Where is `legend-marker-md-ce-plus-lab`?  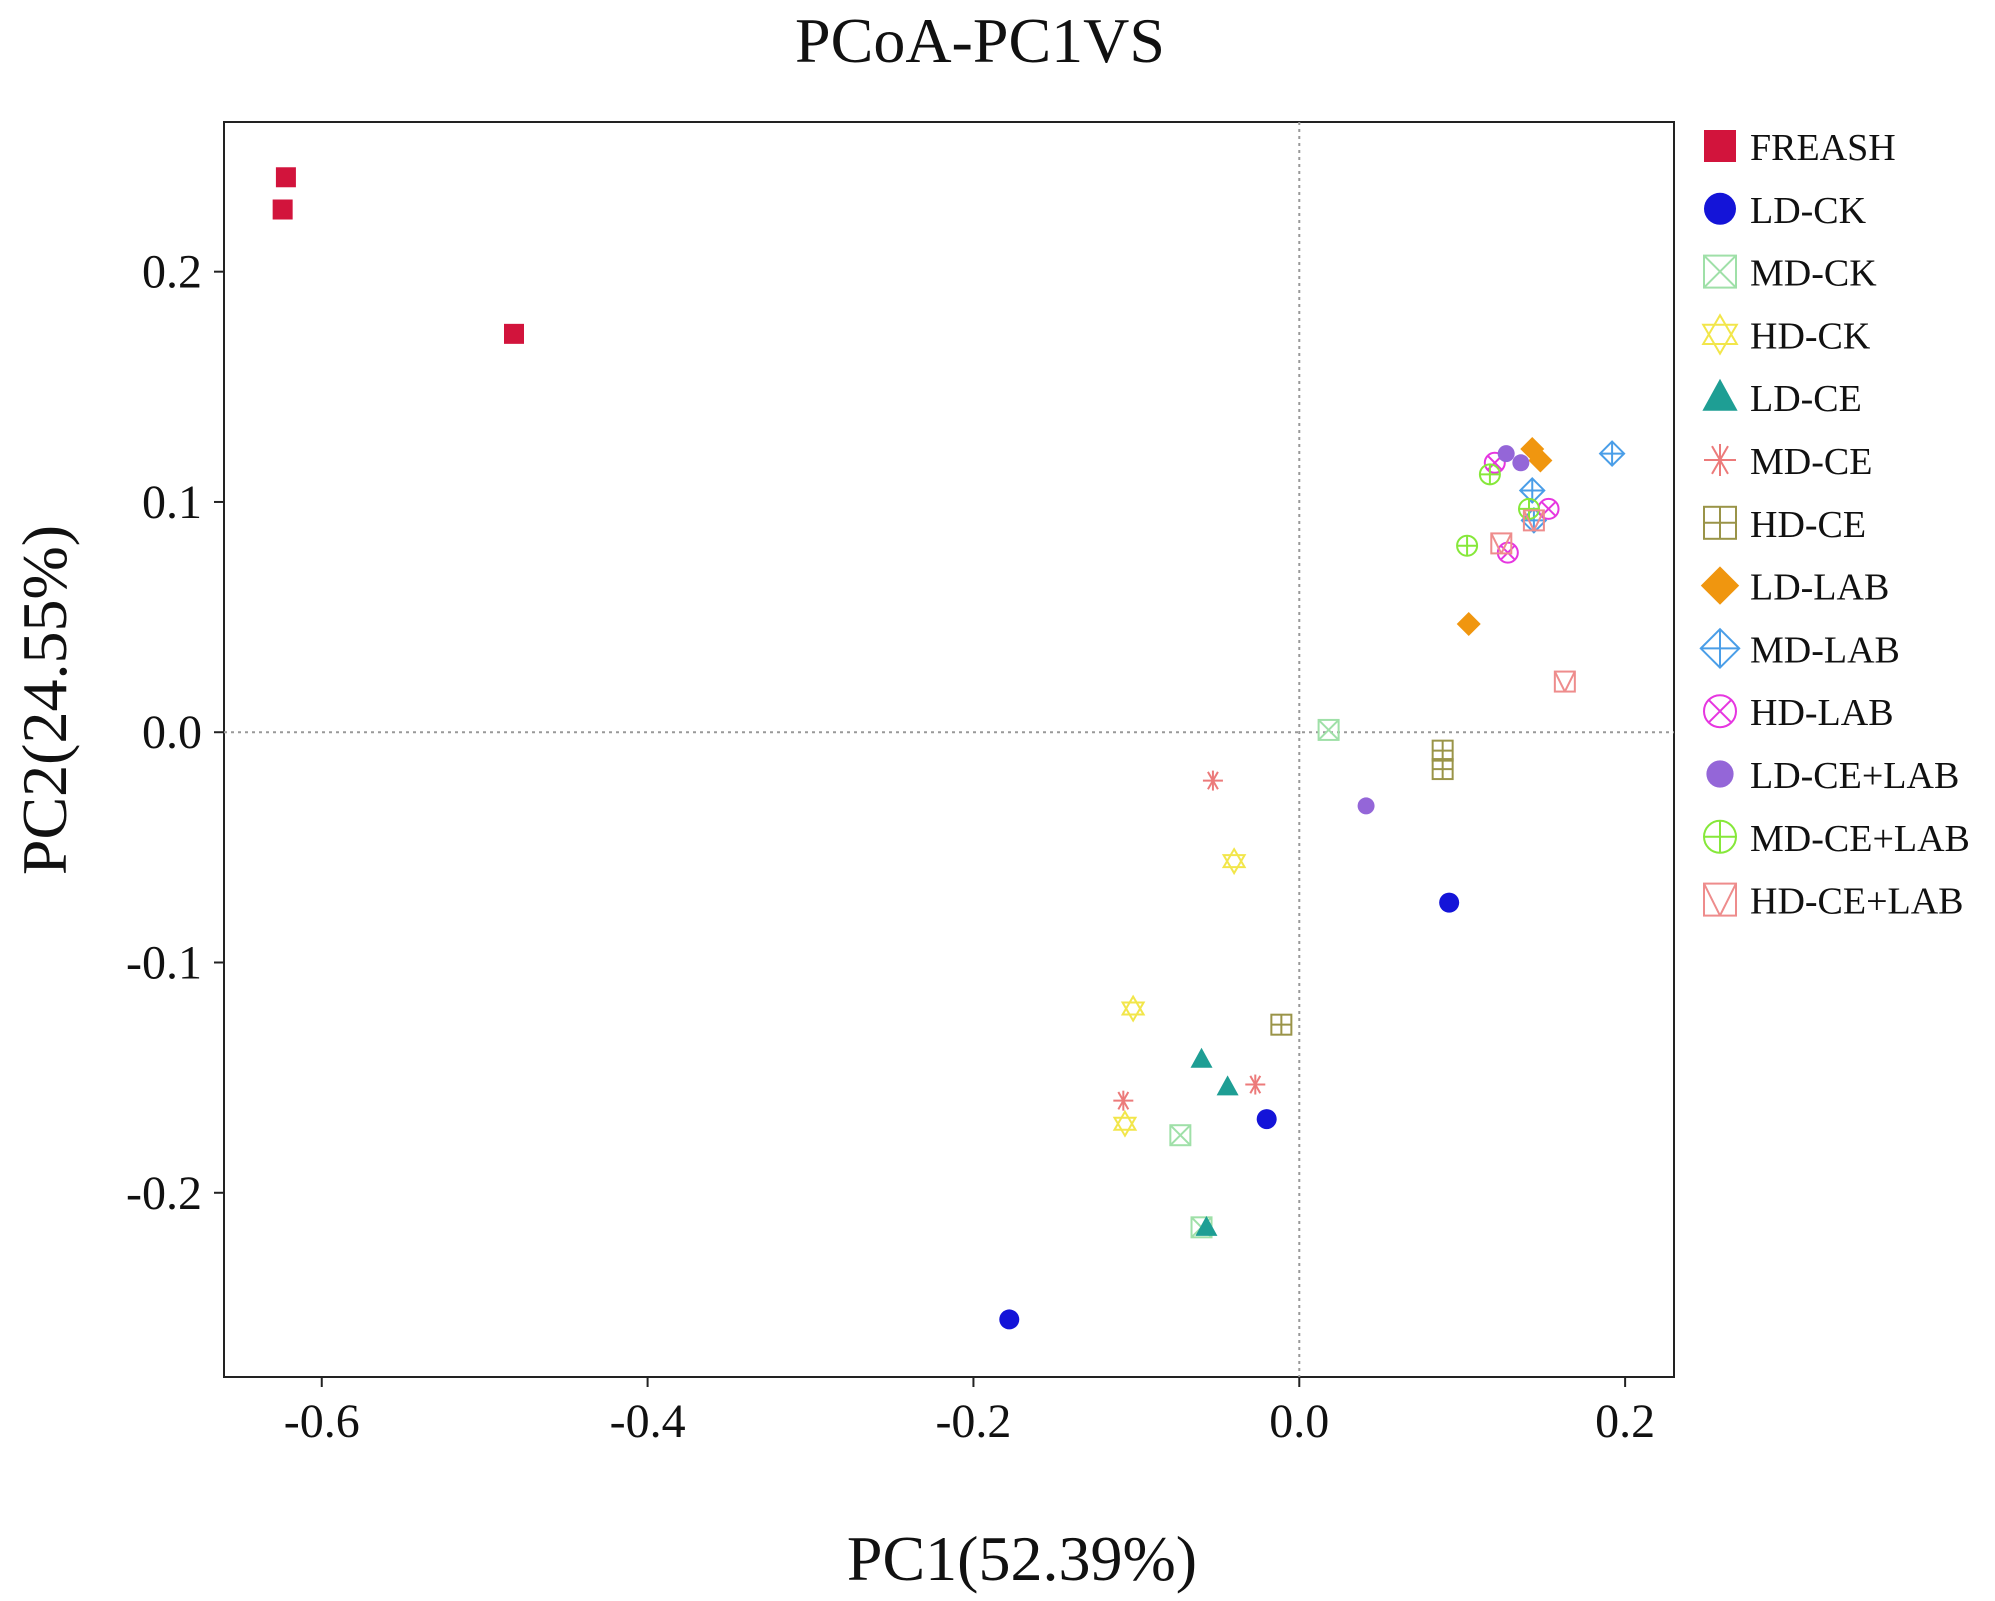 legend-marker-md-ce-plus-lab is located at coordinates (1720, 836).